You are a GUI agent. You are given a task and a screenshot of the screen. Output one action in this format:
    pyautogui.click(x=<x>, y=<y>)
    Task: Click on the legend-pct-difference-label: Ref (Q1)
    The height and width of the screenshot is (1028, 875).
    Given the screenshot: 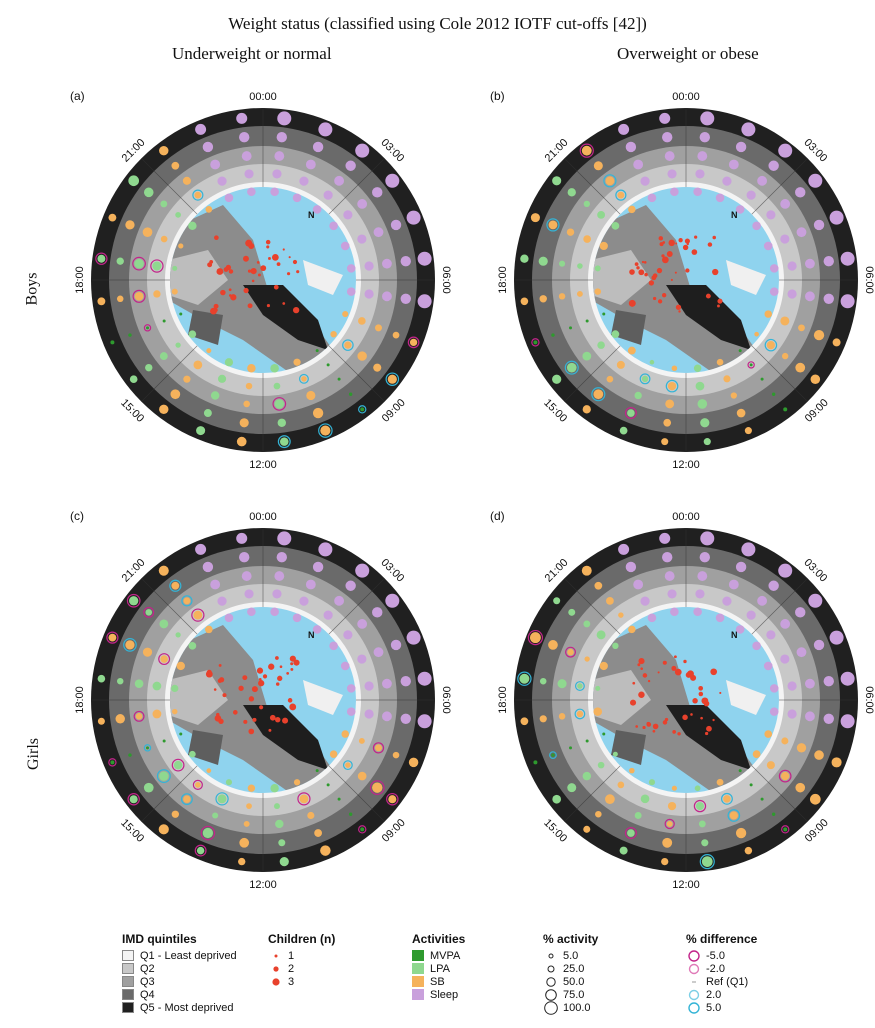 What is the action you would take?
    pyautogui.click(x=727, y=981)
    